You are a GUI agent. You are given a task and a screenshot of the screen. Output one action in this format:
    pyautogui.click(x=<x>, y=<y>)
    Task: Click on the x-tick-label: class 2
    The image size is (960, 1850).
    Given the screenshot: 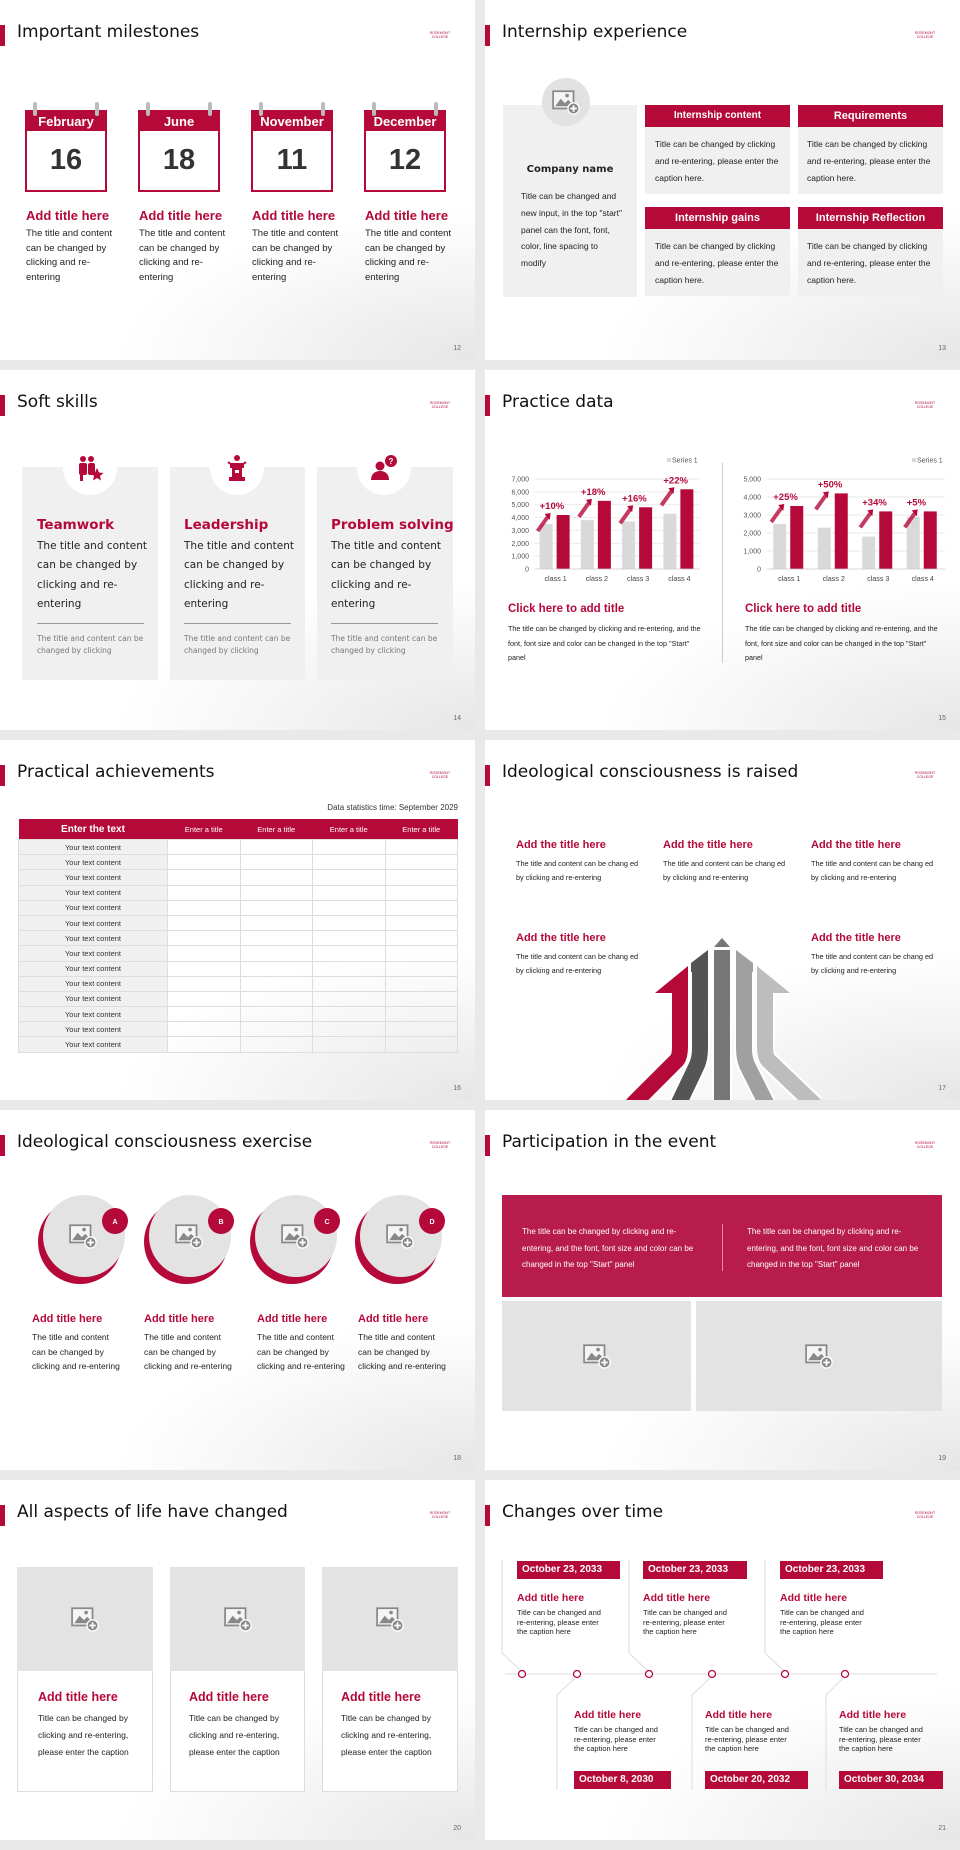 What is the action you would take?
    pyautogui.click(x=597, y=578)
    